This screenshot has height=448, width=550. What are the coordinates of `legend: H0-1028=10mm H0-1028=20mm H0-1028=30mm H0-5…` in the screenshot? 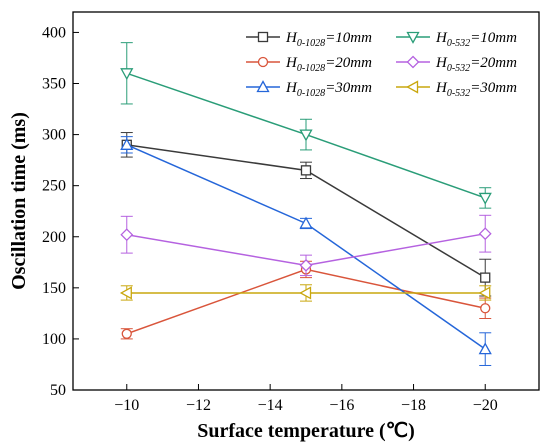 It's located at (381, 64).